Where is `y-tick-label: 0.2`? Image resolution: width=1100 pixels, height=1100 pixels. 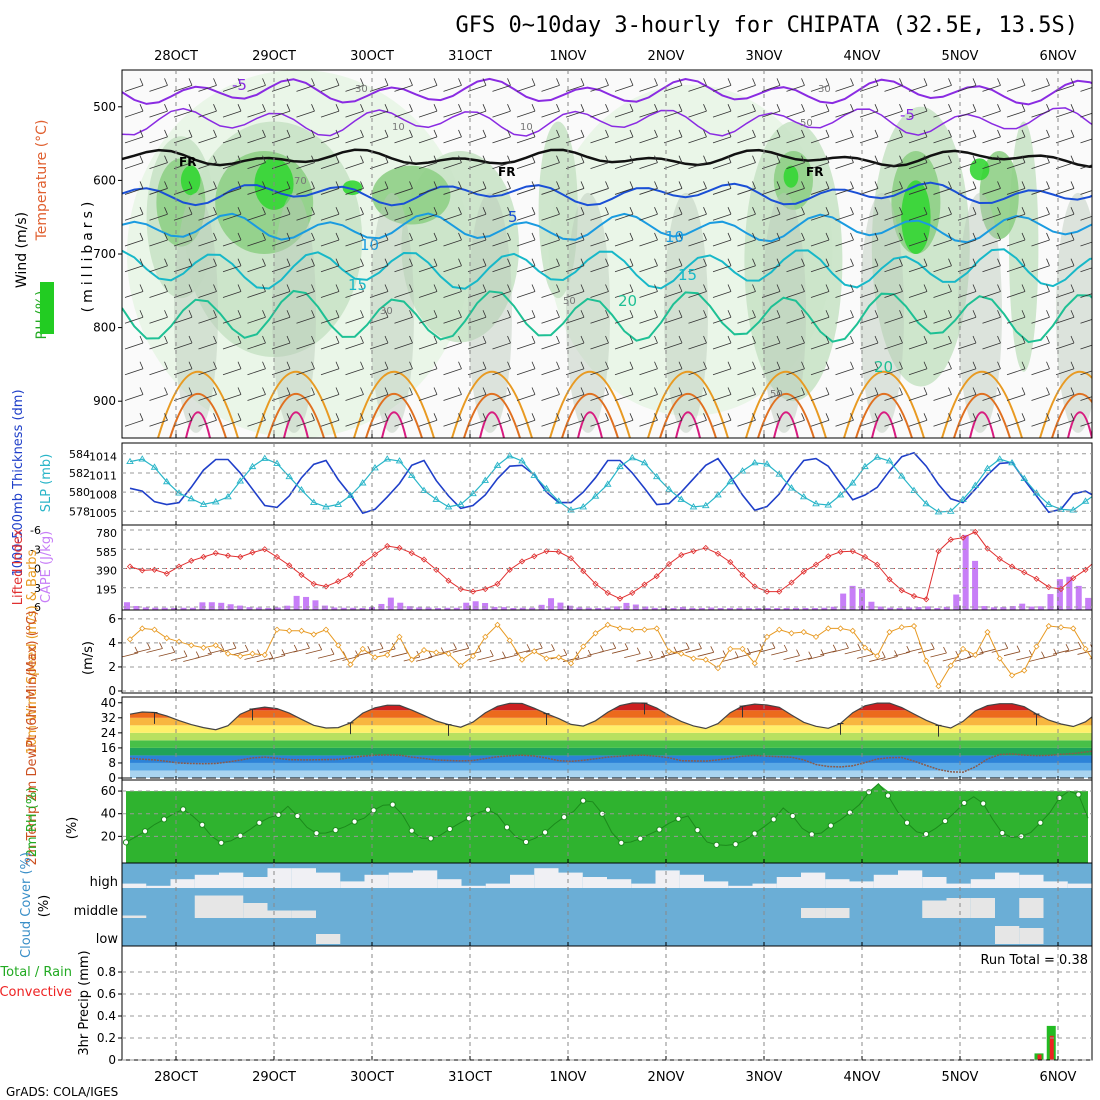
y-tick-label: 0.2 is located at coordinates (106, 1038).